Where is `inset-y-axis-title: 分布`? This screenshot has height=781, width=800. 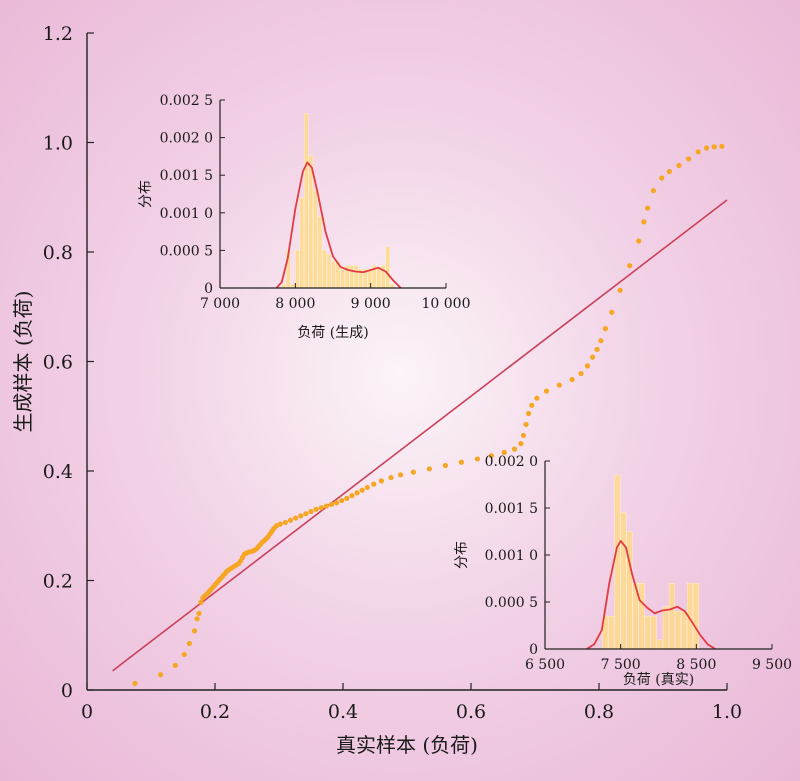 inset-y-axis-title: 分布 is located at coordinates (146, 194).